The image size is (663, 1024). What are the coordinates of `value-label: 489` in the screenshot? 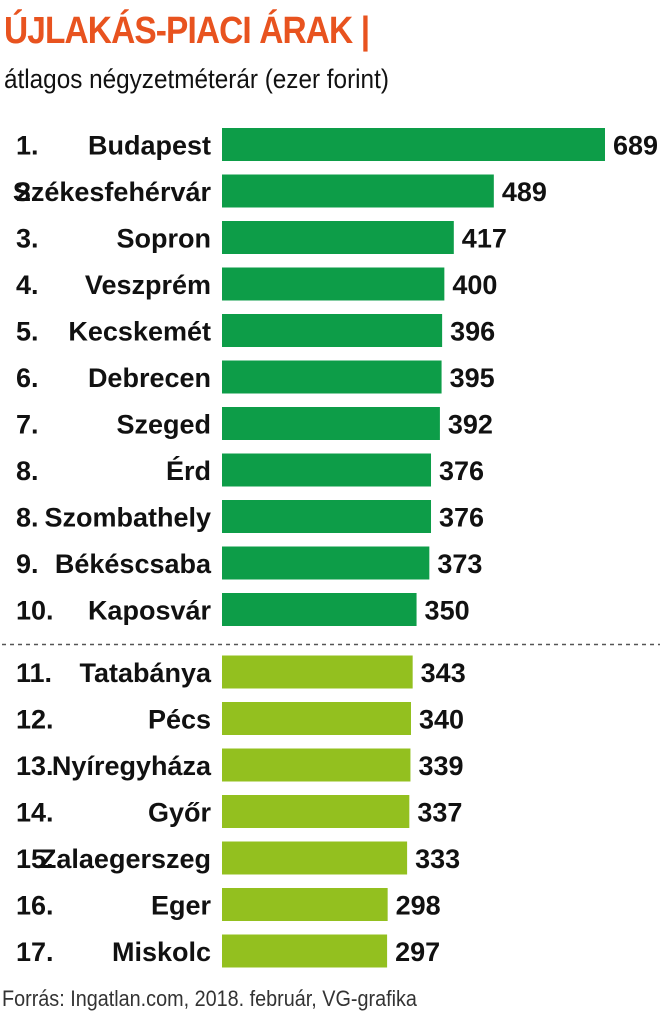 It's located at (524, 192).